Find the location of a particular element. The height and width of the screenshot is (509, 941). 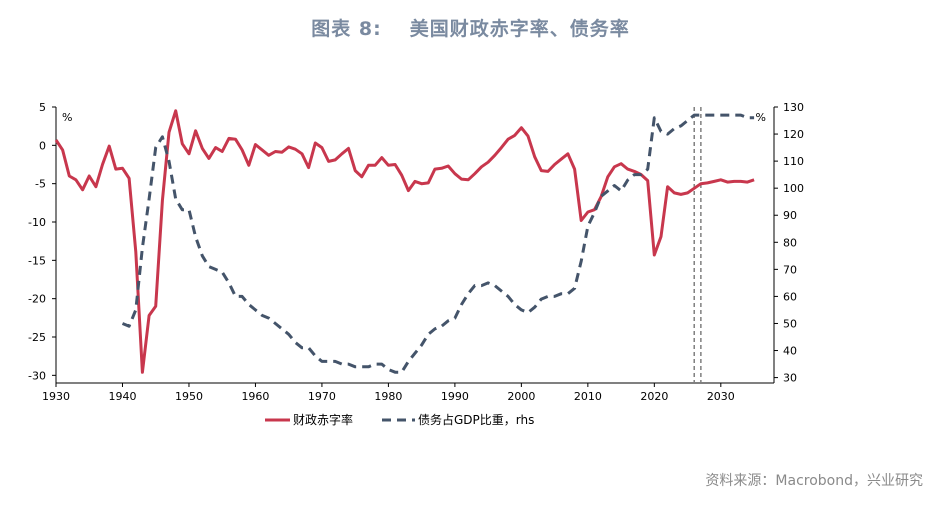

y-right-tick-label: 120 is located at coordinates (793, 134).